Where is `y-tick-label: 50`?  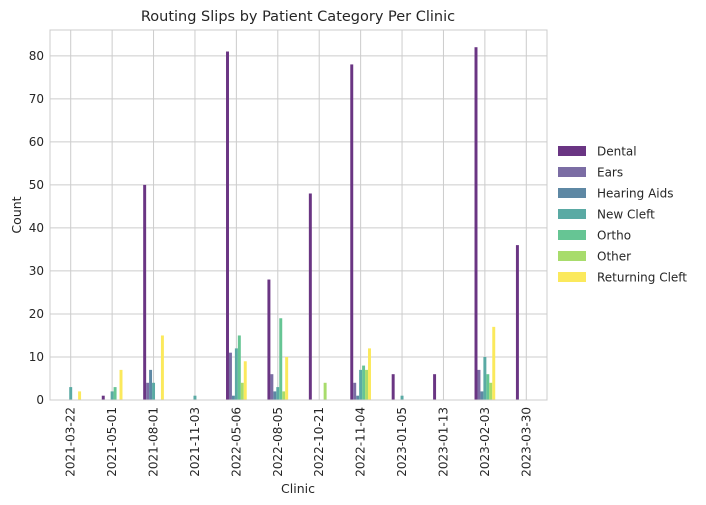
y-tick-label: 50 is located at coordinates (36, 185).